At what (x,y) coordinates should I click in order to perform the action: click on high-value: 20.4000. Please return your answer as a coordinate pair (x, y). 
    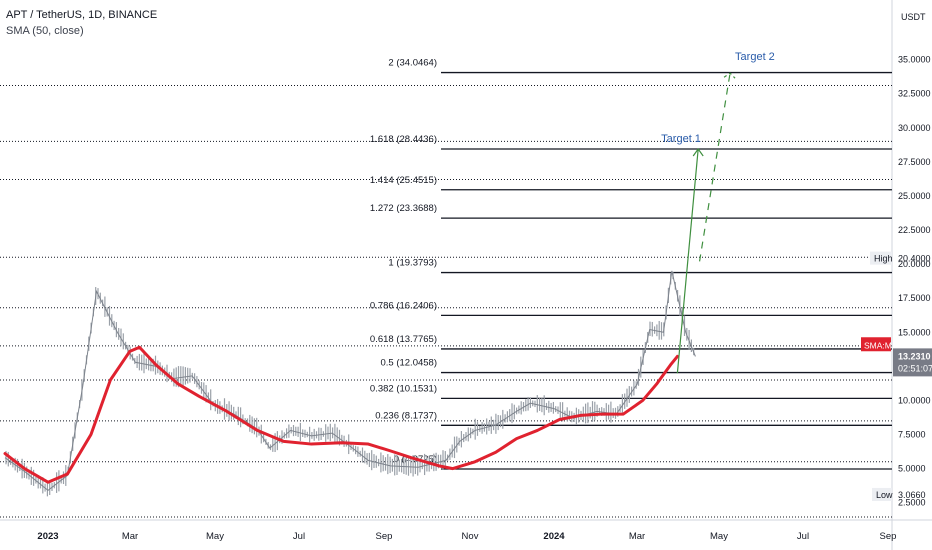
    Looking at the image, I should click on (914, 259).